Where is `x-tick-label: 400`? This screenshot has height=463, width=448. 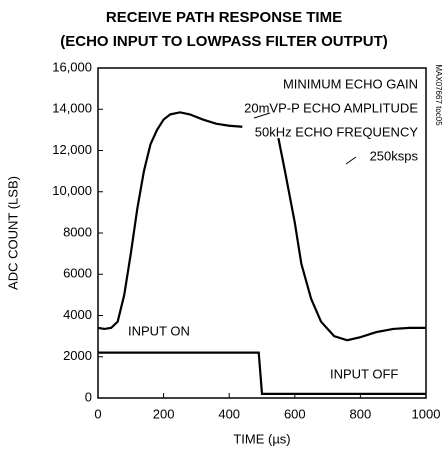 x-tick-label: 400 is located at coordinates (229, 413).